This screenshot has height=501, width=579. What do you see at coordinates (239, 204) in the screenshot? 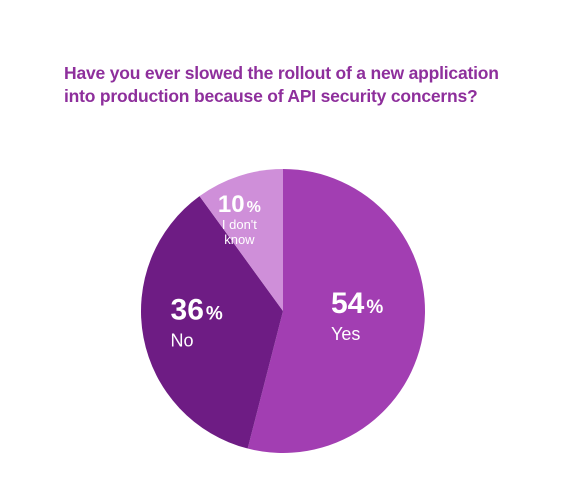
I see `slice-percent-label: 10%` at bounding box center [239, 204].